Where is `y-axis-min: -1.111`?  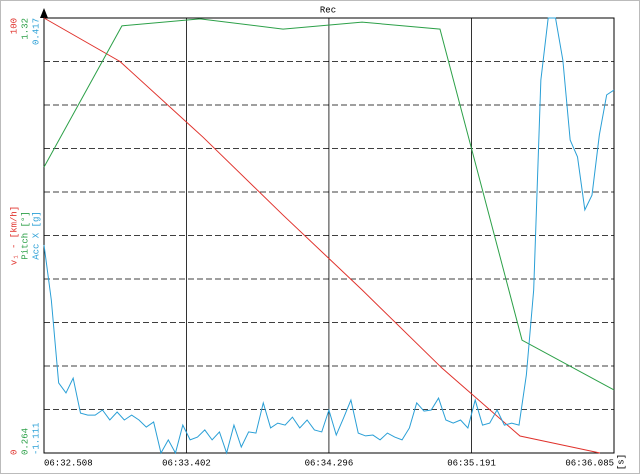 y-axis-min: -1.111 is located at coordinates (36, 439).